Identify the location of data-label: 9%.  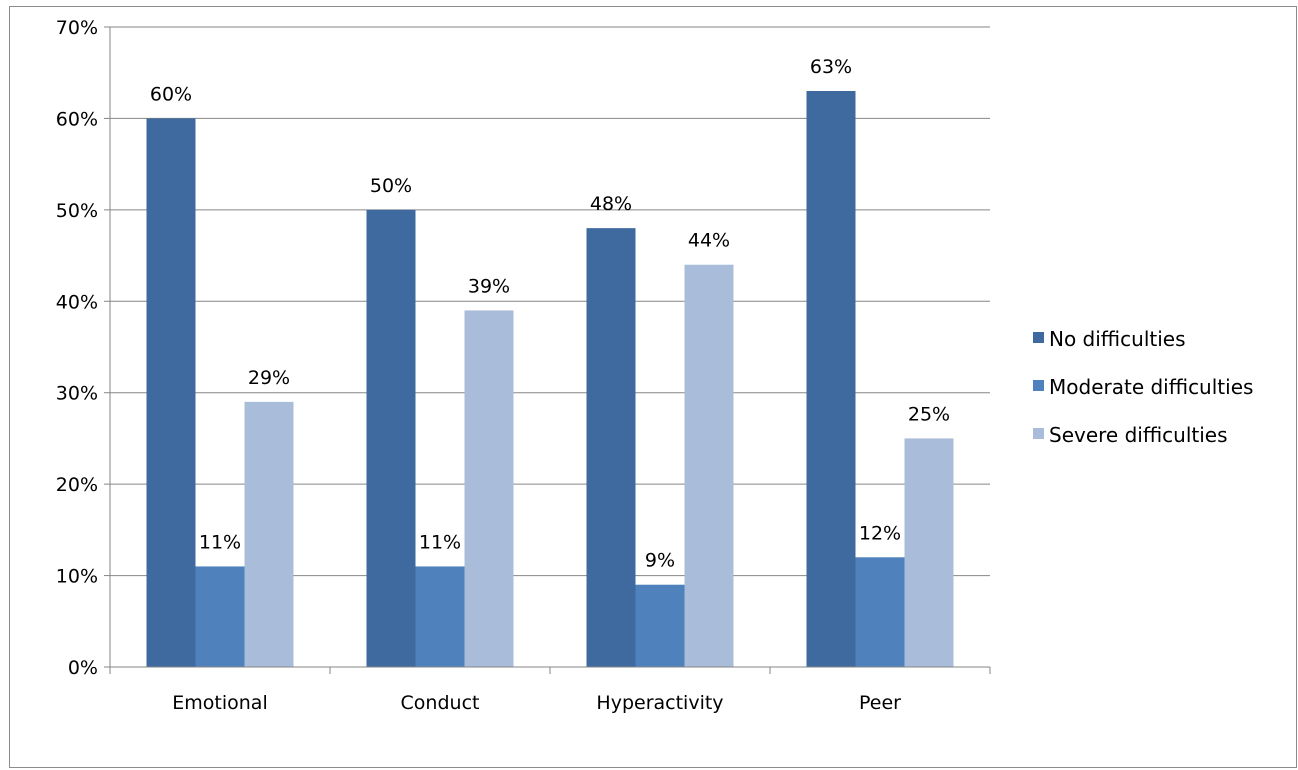
(660, 561).